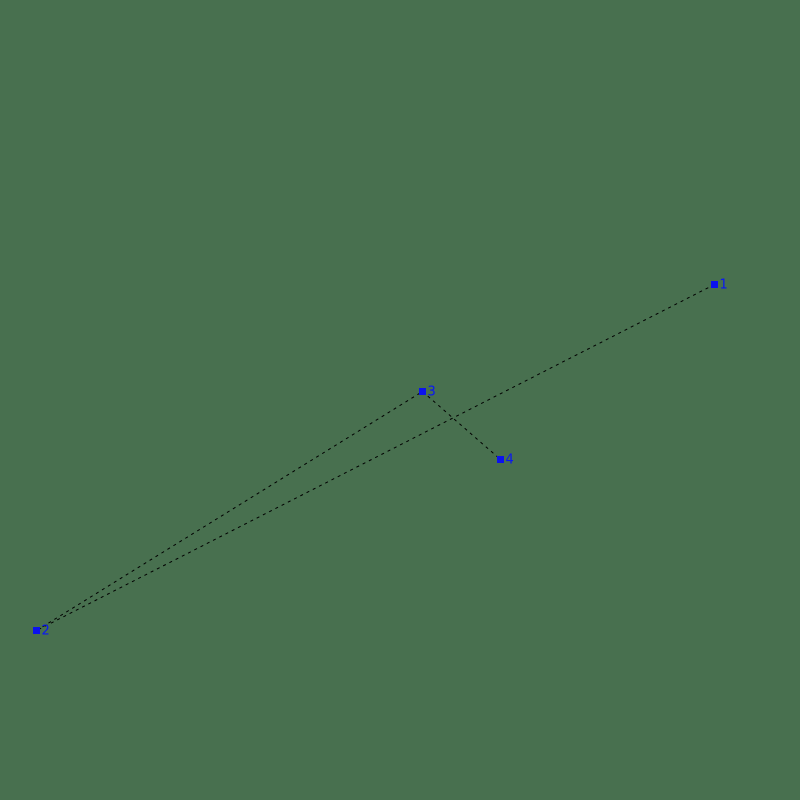  I want to click on node-label-4: 4, so click(510, 460).